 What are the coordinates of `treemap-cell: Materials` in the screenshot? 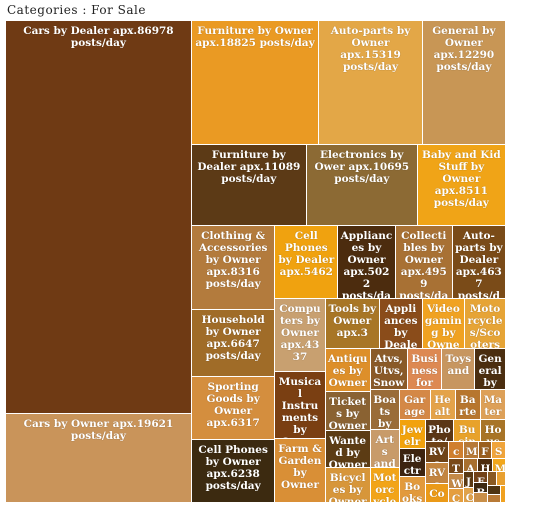 It's located at (493, 404).